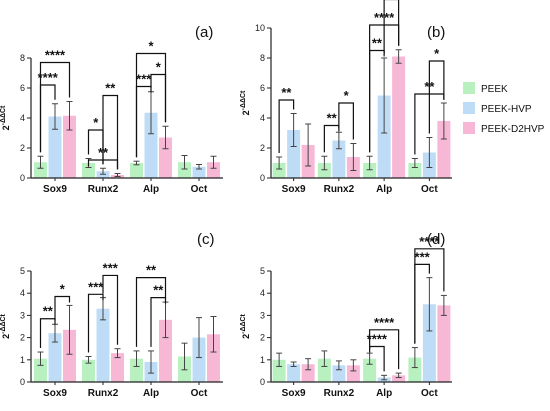 This screenshot has height=411, width=550. Describe the element at coordinates (513, 129) in the screenshot. I see `legend-entry: PEEK-D2HVP` at that location.